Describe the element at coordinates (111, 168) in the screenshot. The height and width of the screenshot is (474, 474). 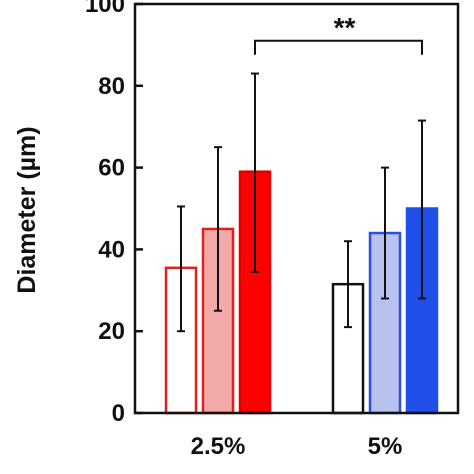
I see `y-tick-label-60: 60` at that location.